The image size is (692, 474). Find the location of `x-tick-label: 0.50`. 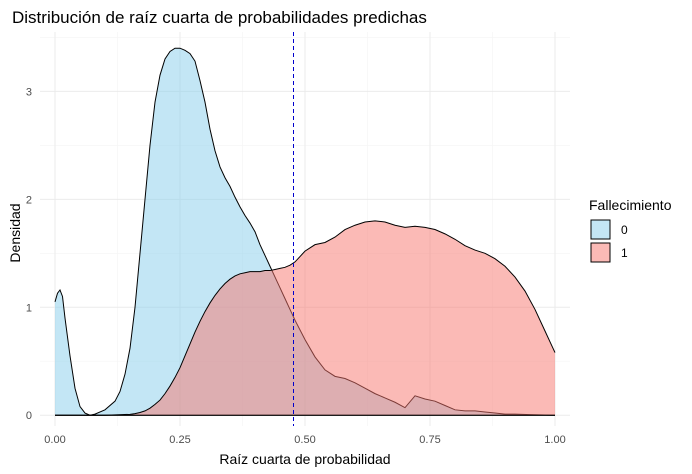

x-tick-label: 0.50 is located at coordinates (304, 440).